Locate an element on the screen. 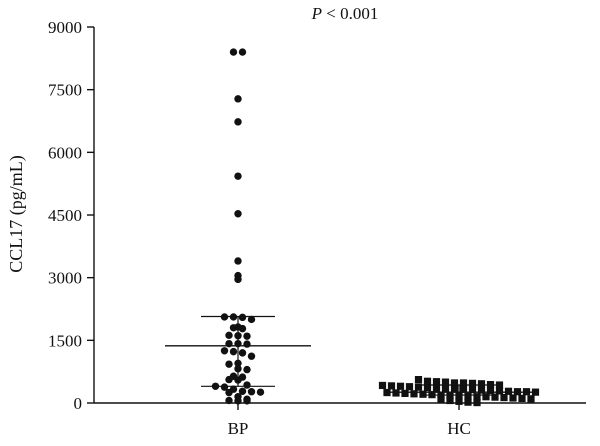 Image resolution: width=600 pixels, height=446 pixels. y-tick-label: 6000 is located at coordinates (65, 152).